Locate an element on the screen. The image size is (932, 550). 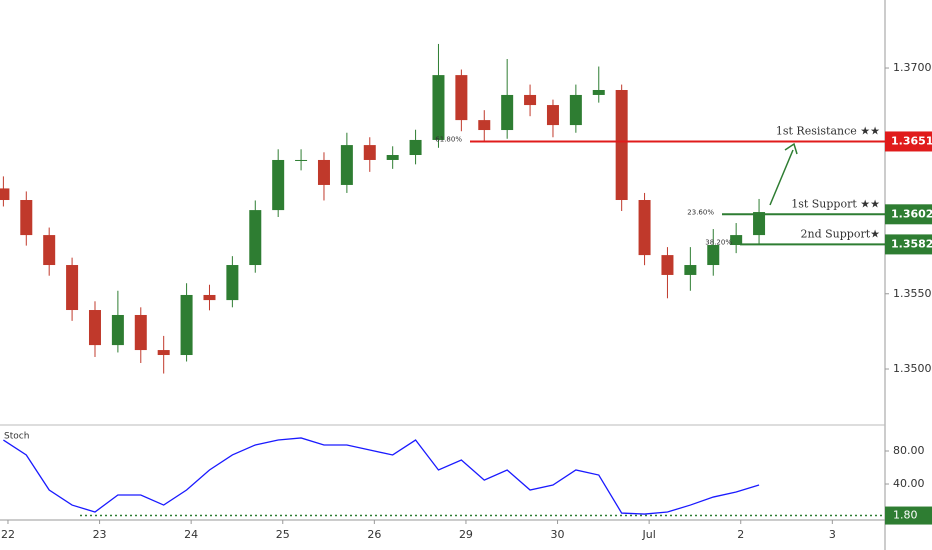
stoch-label-box is located at coordinates (908, 515).